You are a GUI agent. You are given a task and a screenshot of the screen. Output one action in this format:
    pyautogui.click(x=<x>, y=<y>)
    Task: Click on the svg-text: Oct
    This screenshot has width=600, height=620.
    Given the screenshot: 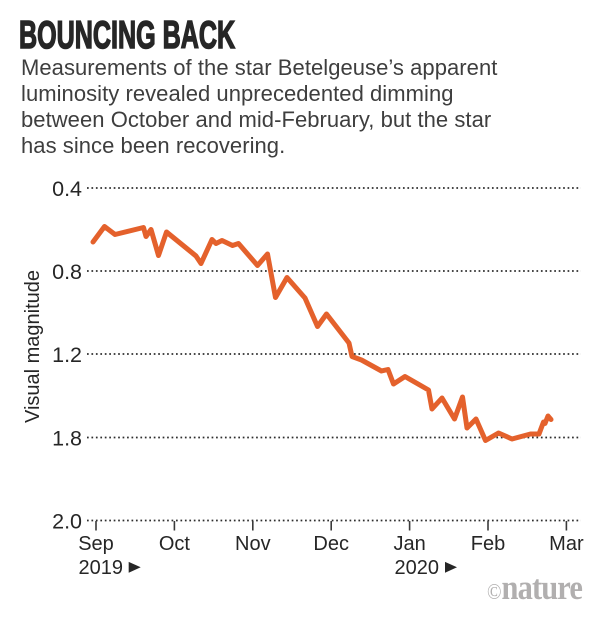 What is the action you would take?
    pyautogui.click(x=175, y=544)
    